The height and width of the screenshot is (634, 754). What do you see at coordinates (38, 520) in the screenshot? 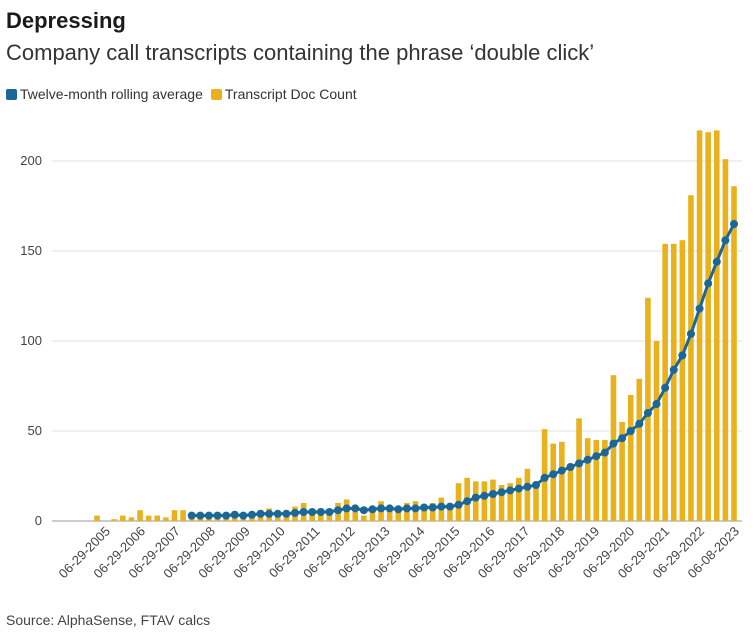
I see `y-tick-label: 0` at bounding box center [38, 520].